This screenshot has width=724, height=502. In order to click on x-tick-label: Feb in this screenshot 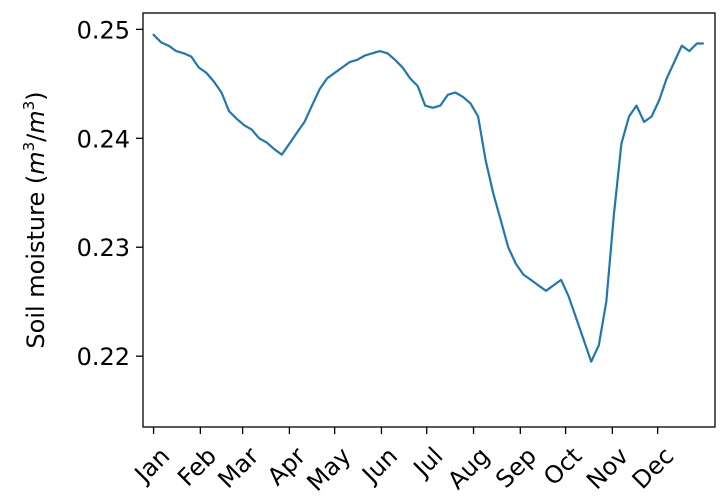, I will do `click(197, 467)`.